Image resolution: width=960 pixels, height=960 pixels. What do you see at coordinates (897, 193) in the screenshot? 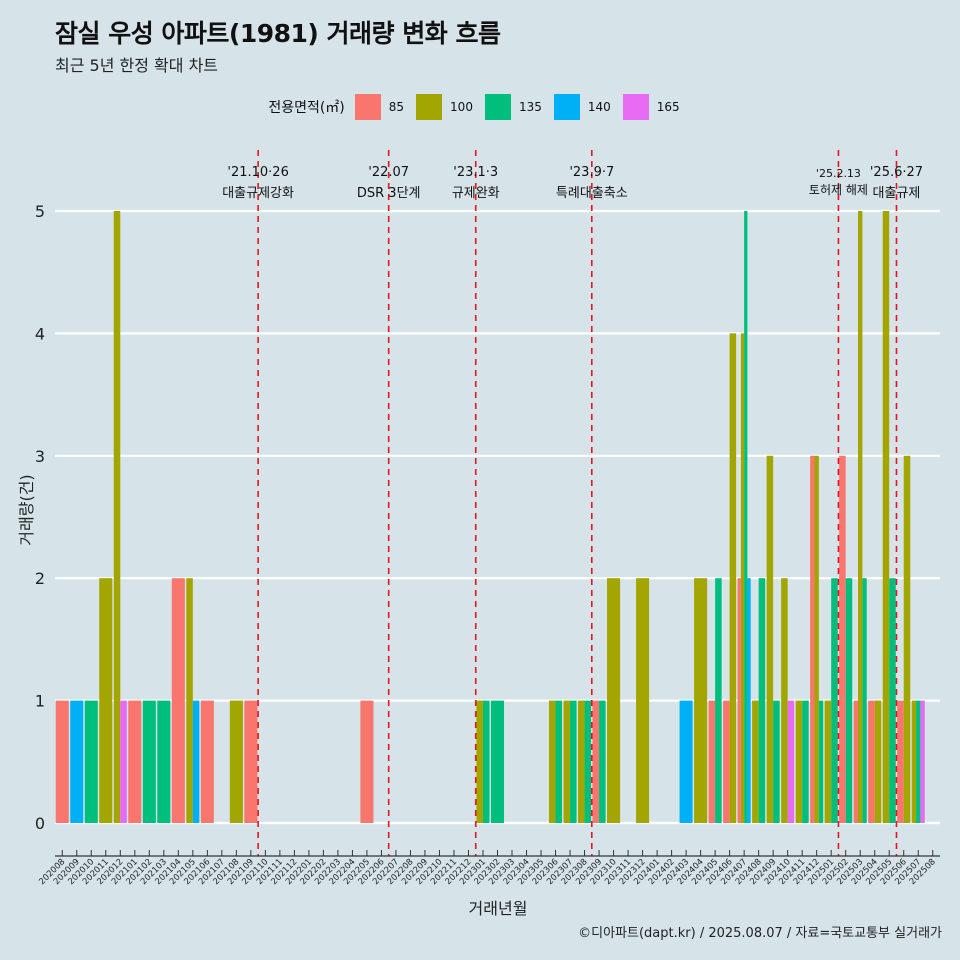
I see `event-label-202506: 대출규제` at bounding box center [897, 193].